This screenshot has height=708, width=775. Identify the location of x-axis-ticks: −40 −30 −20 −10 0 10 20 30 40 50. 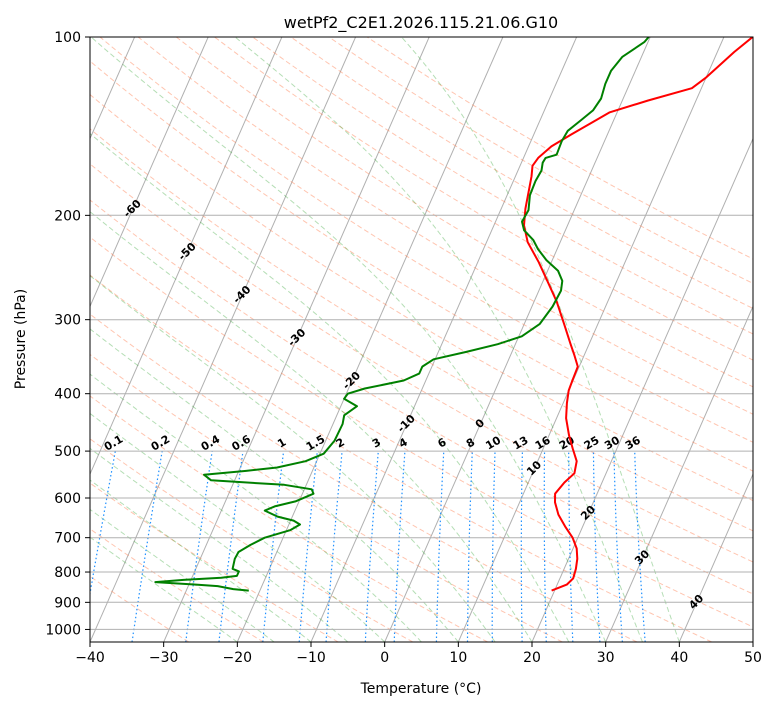
(418, 654).